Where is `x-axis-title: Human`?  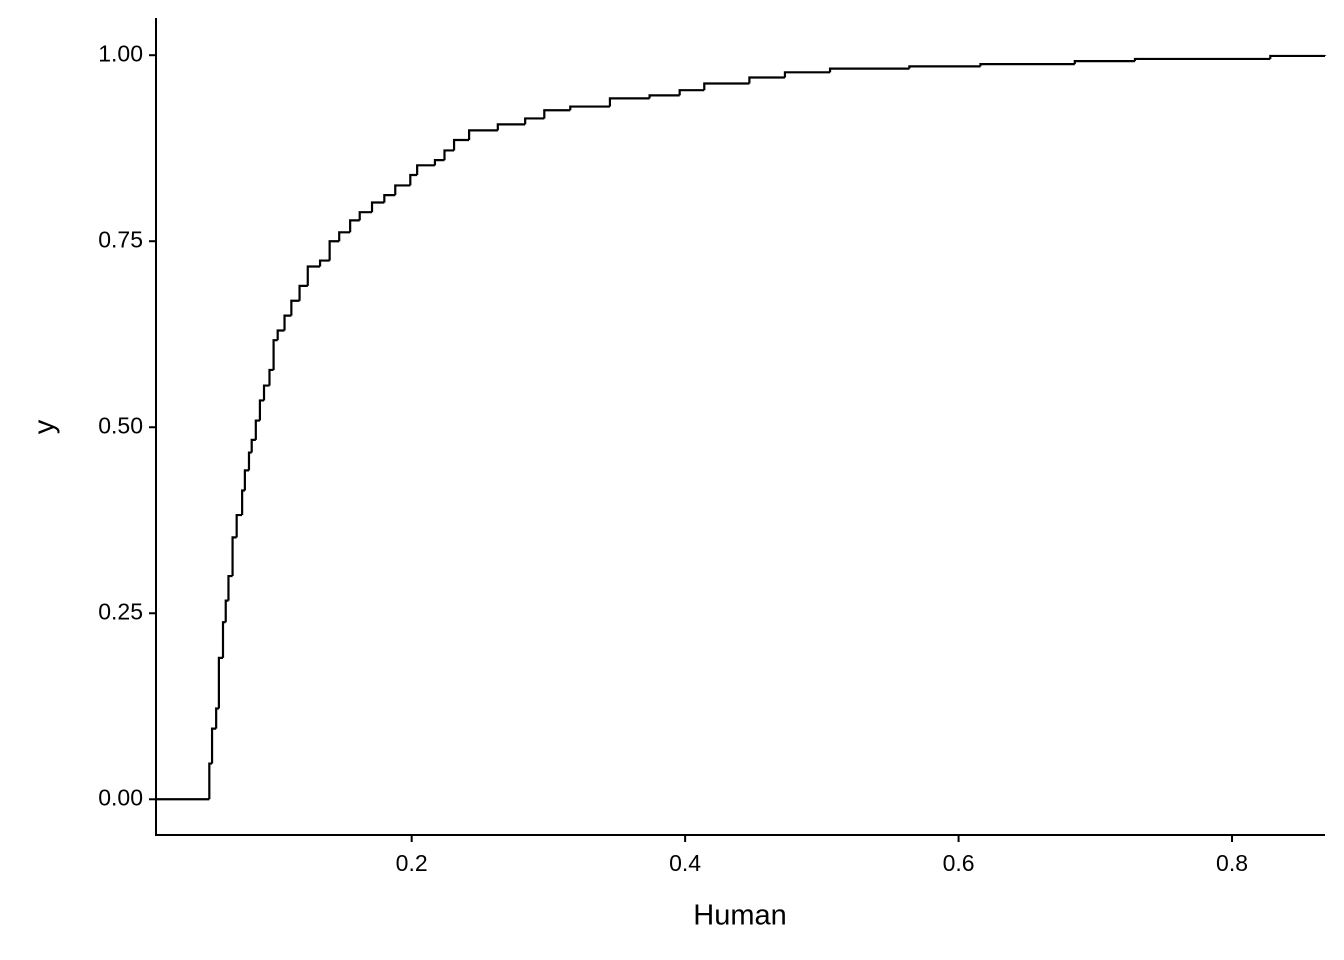 x-axis-title: Human is located at coordinates (740, 916).